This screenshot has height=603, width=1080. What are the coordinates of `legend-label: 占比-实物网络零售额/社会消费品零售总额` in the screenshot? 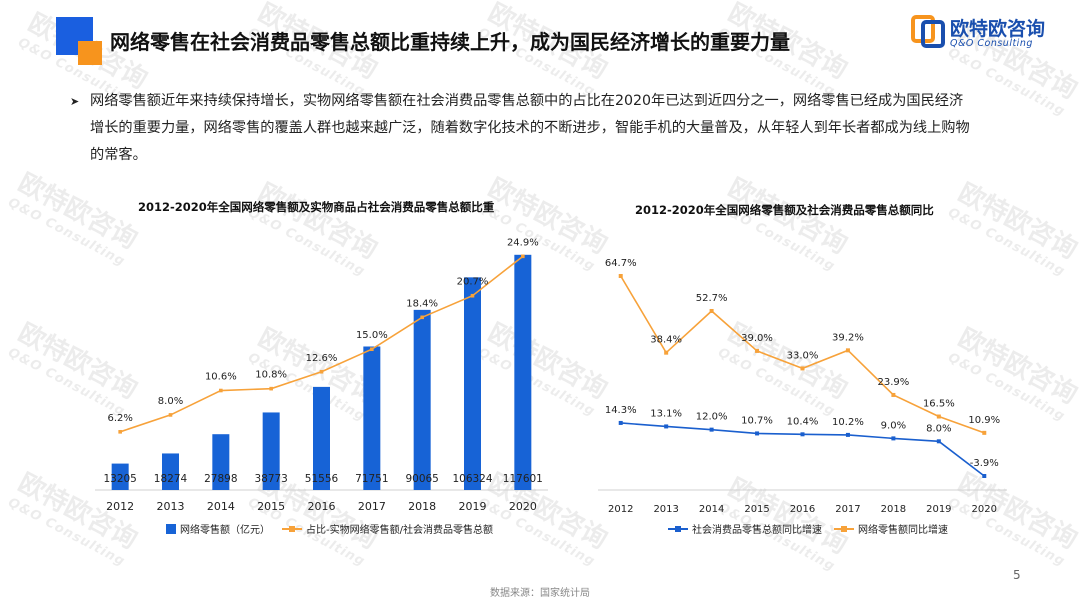 It's located at (399, 530).